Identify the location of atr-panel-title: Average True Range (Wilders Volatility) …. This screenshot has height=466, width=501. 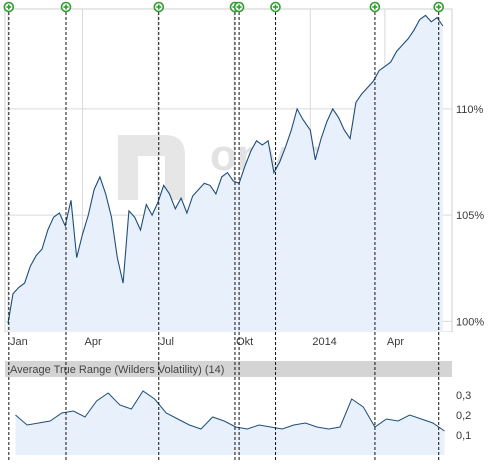
(117, 370).